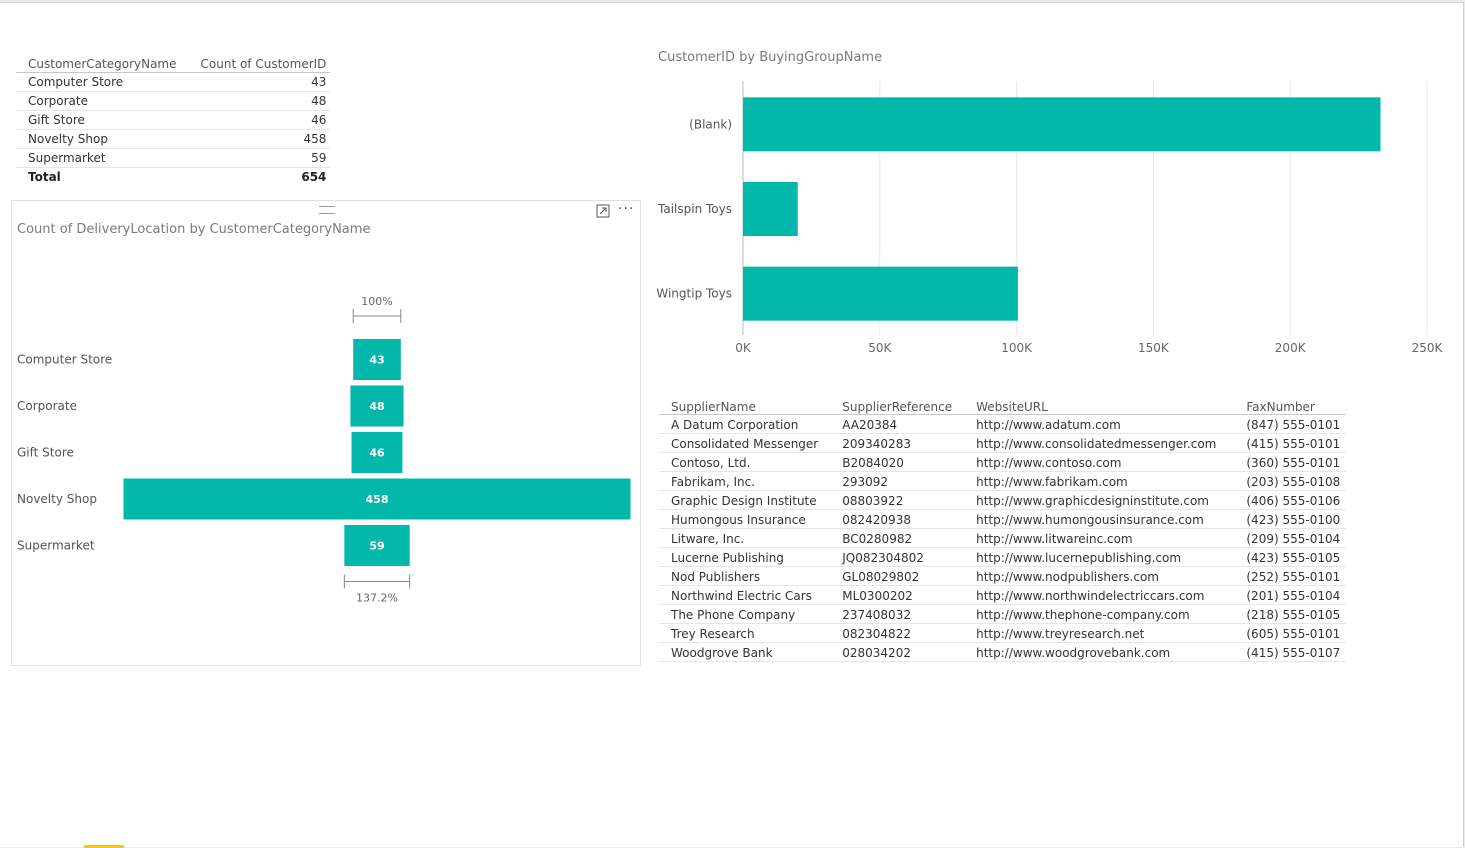 The height and width of the screenshot is (848, 1465). Describe the element at coordinates (256, 101) in the screenshot. I see `count-cell: 48` at that location.